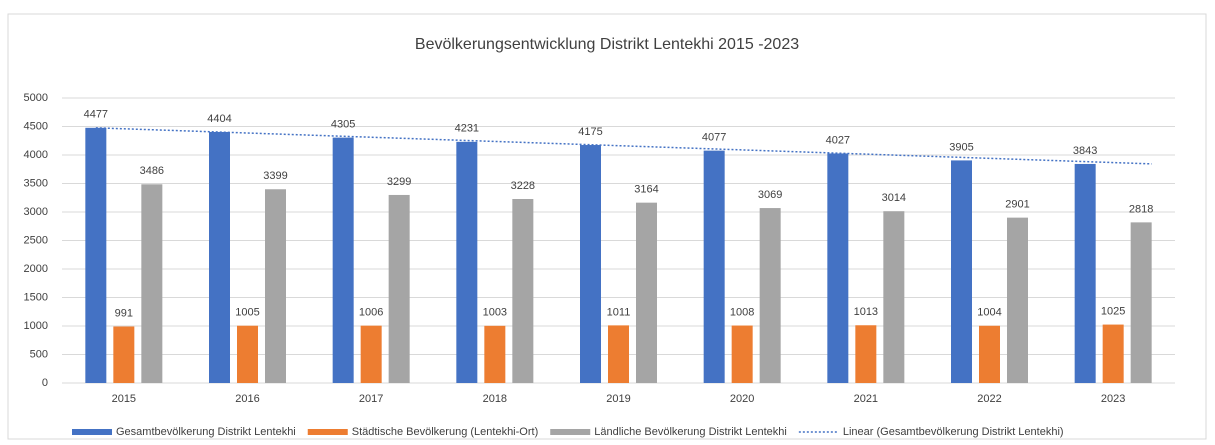 This screenshot has width=1215, height=445. What do you see at coordinates (206, 432) in the screenshot?
I see `legend-label: Gesamtbevölkerung Distrikt Lentekhi` at bounding box center [206, 432].